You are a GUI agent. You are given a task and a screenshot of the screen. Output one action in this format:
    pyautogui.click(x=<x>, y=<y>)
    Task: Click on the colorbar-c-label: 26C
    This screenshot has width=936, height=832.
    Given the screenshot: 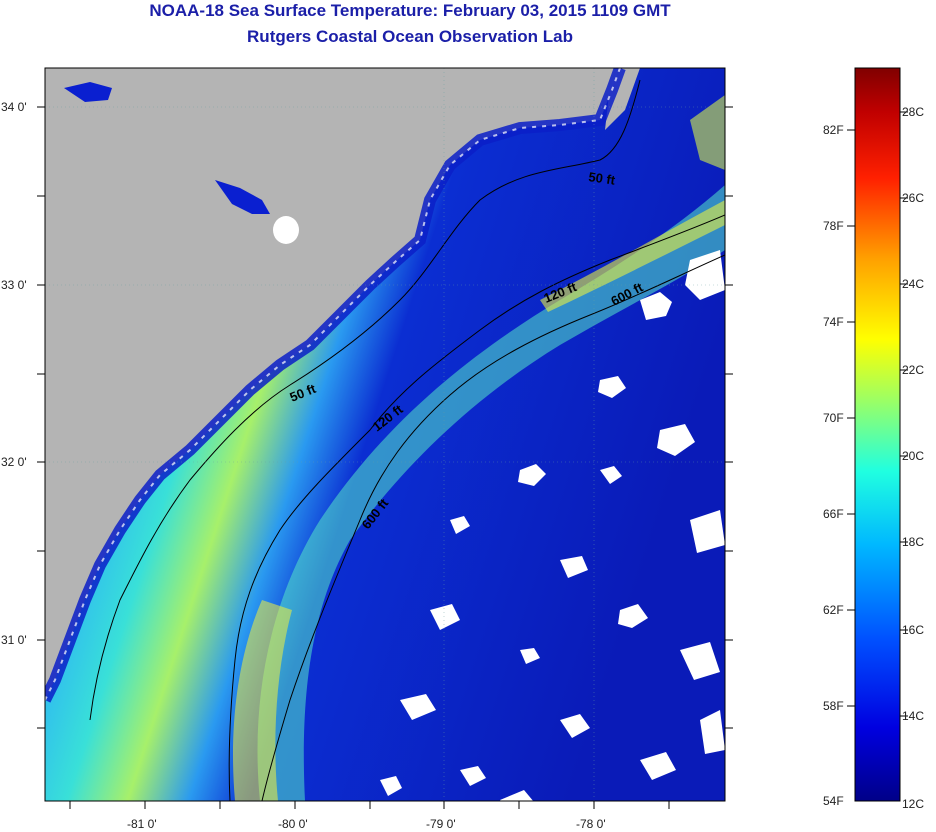 What is the action you would take?
    pyautogui.click(x=913, y=198)
    